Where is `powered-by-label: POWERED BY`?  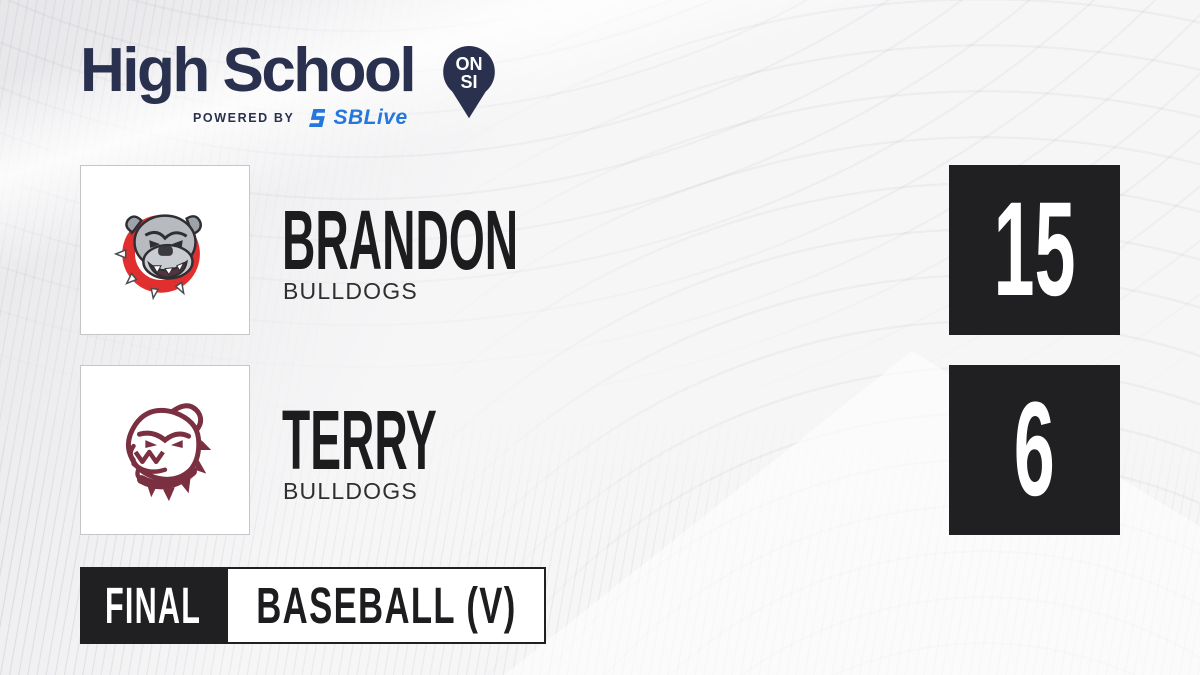
powered-by-label: POWERED BY is located at coordinates (244, 118).